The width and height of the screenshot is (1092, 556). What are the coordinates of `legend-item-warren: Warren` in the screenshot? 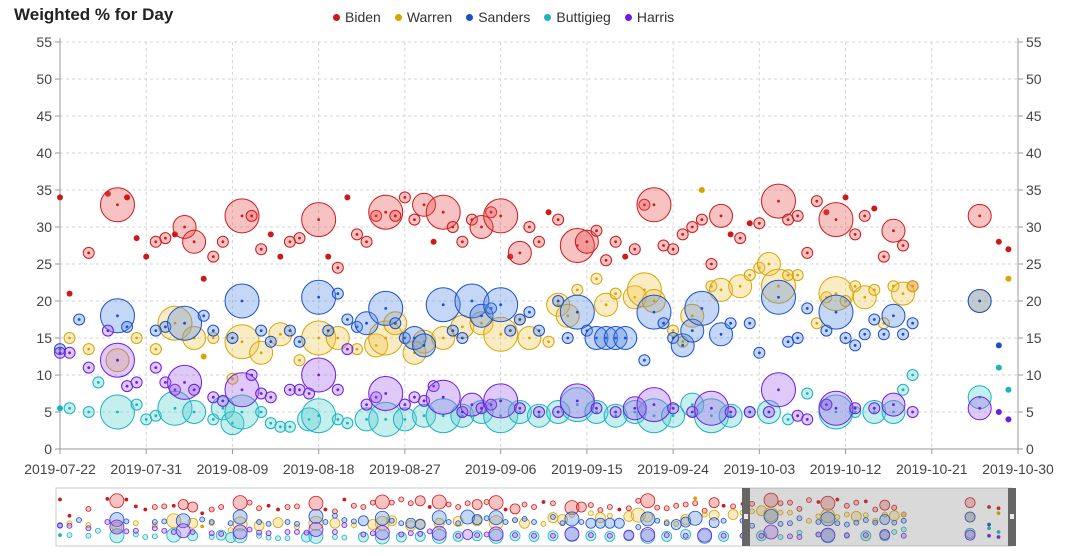 It's located at (423, 17).